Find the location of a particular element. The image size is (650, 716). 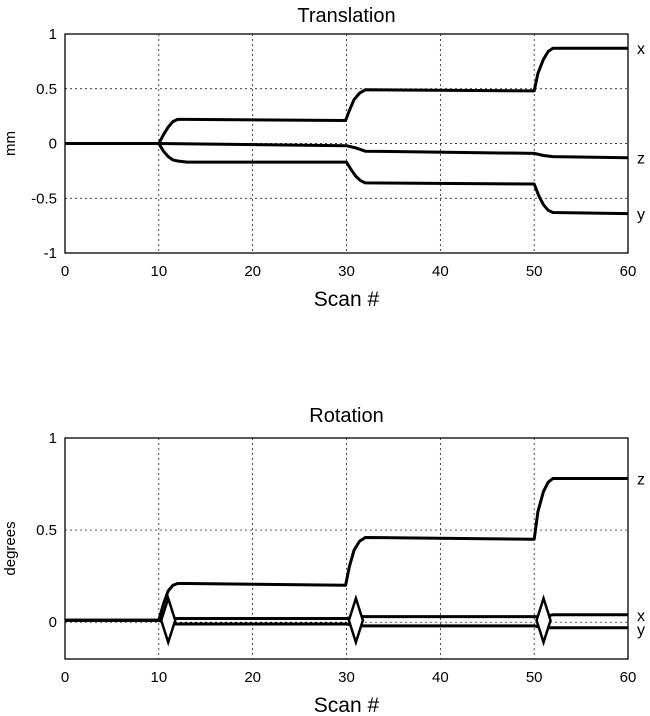

translation-x-tick-label: 30 is located at coordinates (346, 271).